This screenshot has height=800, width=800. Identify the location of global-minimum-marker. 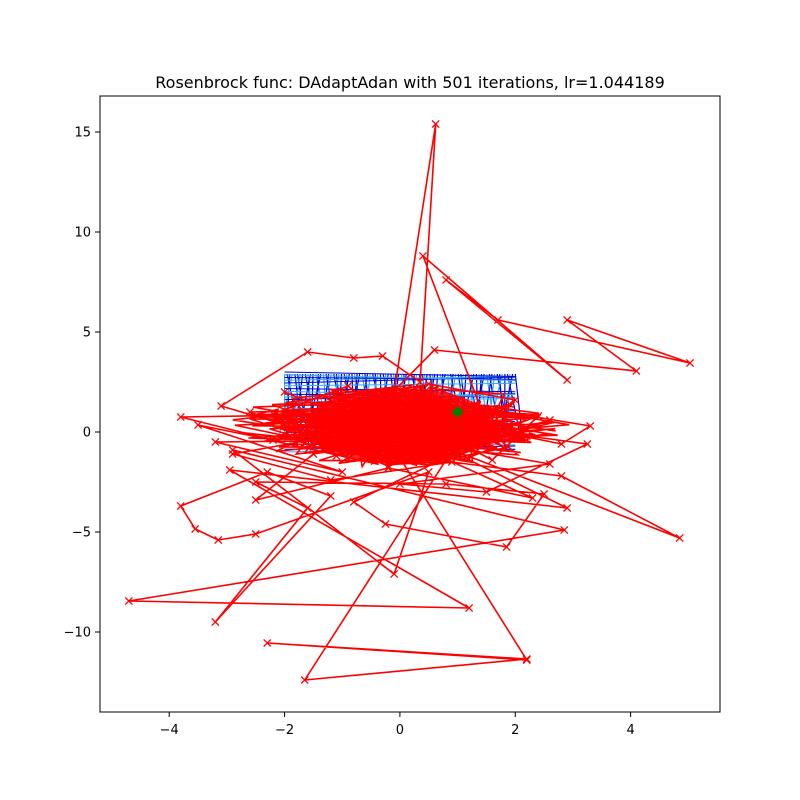
(457, 412).